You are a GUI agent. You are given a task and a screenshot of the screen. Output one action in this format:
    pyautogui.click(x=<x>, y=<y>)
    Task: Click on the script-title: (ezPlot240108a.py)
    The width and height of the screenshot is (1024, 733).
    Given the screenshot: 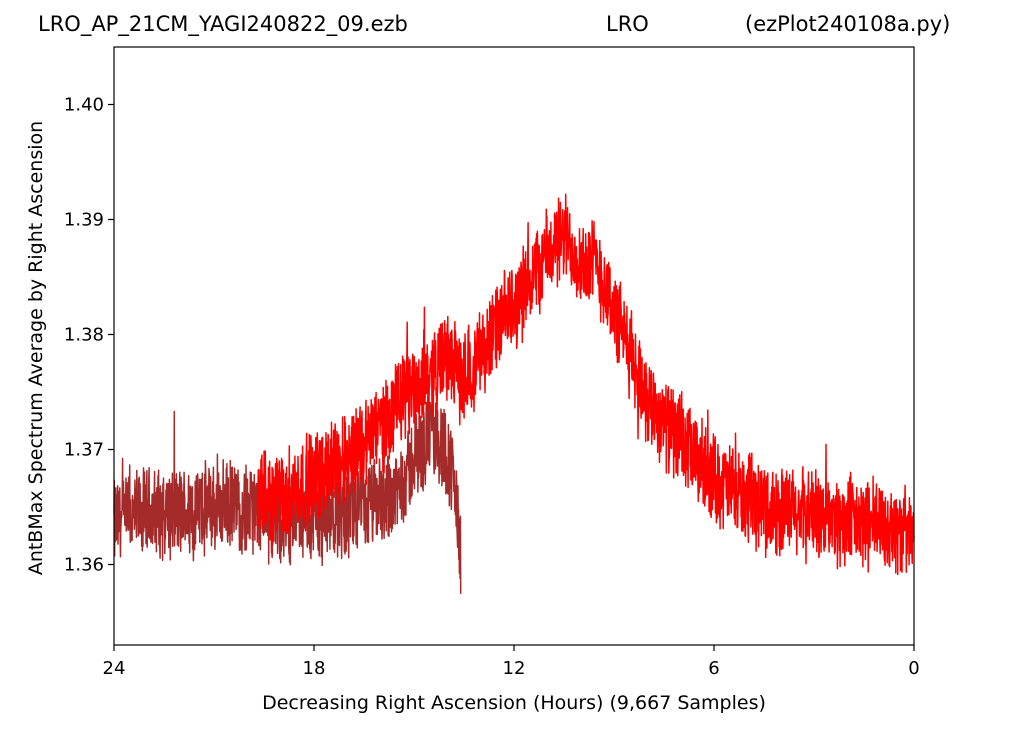 What is the action you would take?
    pyautogui.click(x=848, y=24)
    